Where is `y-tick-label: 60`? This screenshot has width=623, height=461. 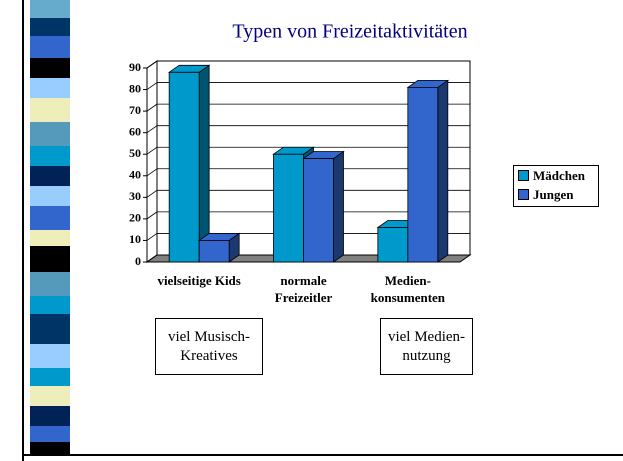
y-tick-label: 60 is located at coordinates (135, 131).